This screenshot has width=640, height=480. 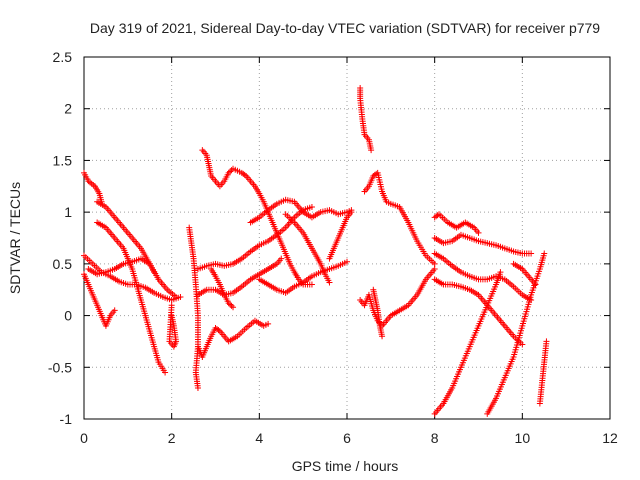 What do you see at coordinates (340, 235) in the screenshot?
I see `series-arc-q` at bounding box center [340, 235].